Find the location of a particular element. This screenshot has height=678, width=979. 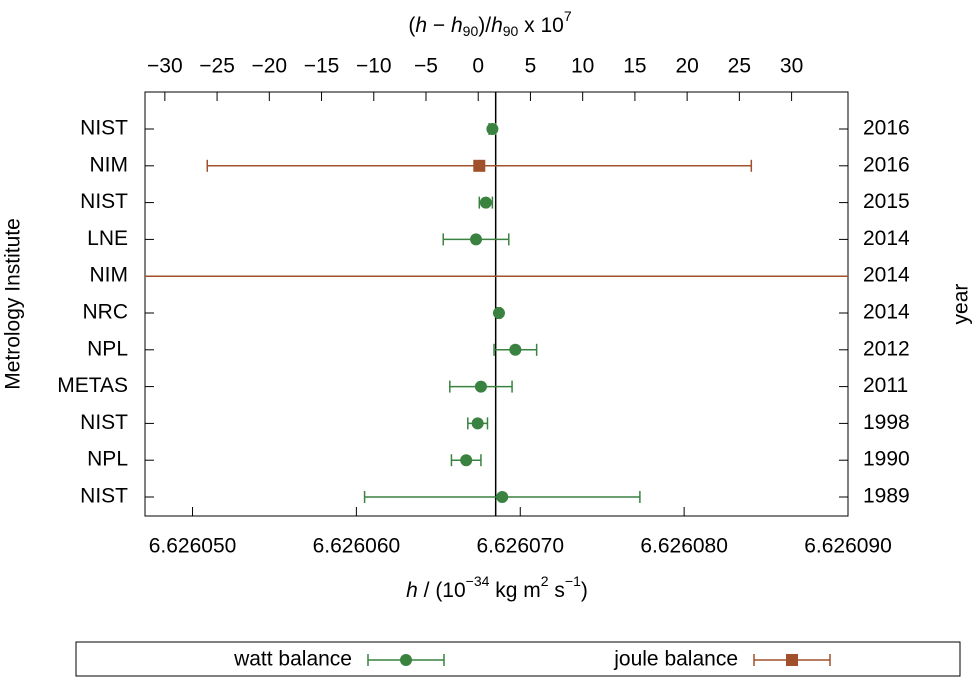

x2-tick-label: −10 is located at coordinates (374, 66).